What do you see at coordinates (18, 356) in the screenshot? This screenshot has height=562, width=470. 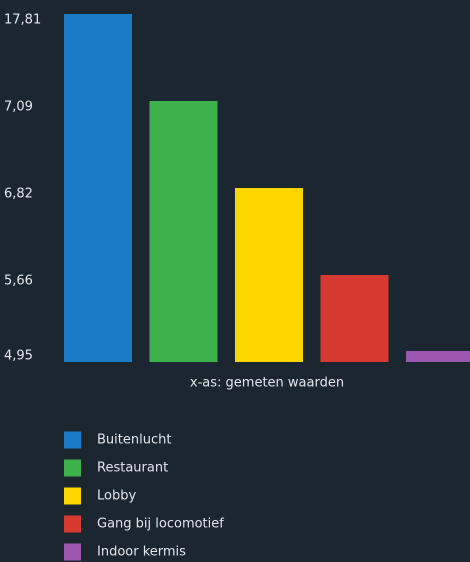 I see `y-tick-label: 4,95` at bounding box center [18, 356].